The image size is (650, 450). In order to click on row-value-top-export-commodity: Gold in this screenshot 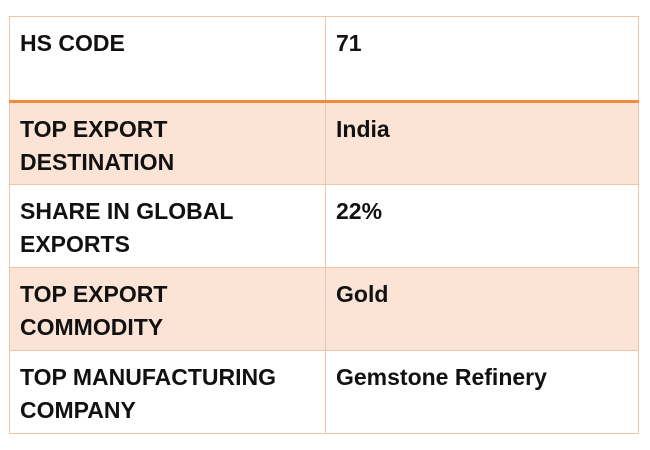, I will do `click(482, 309)`.